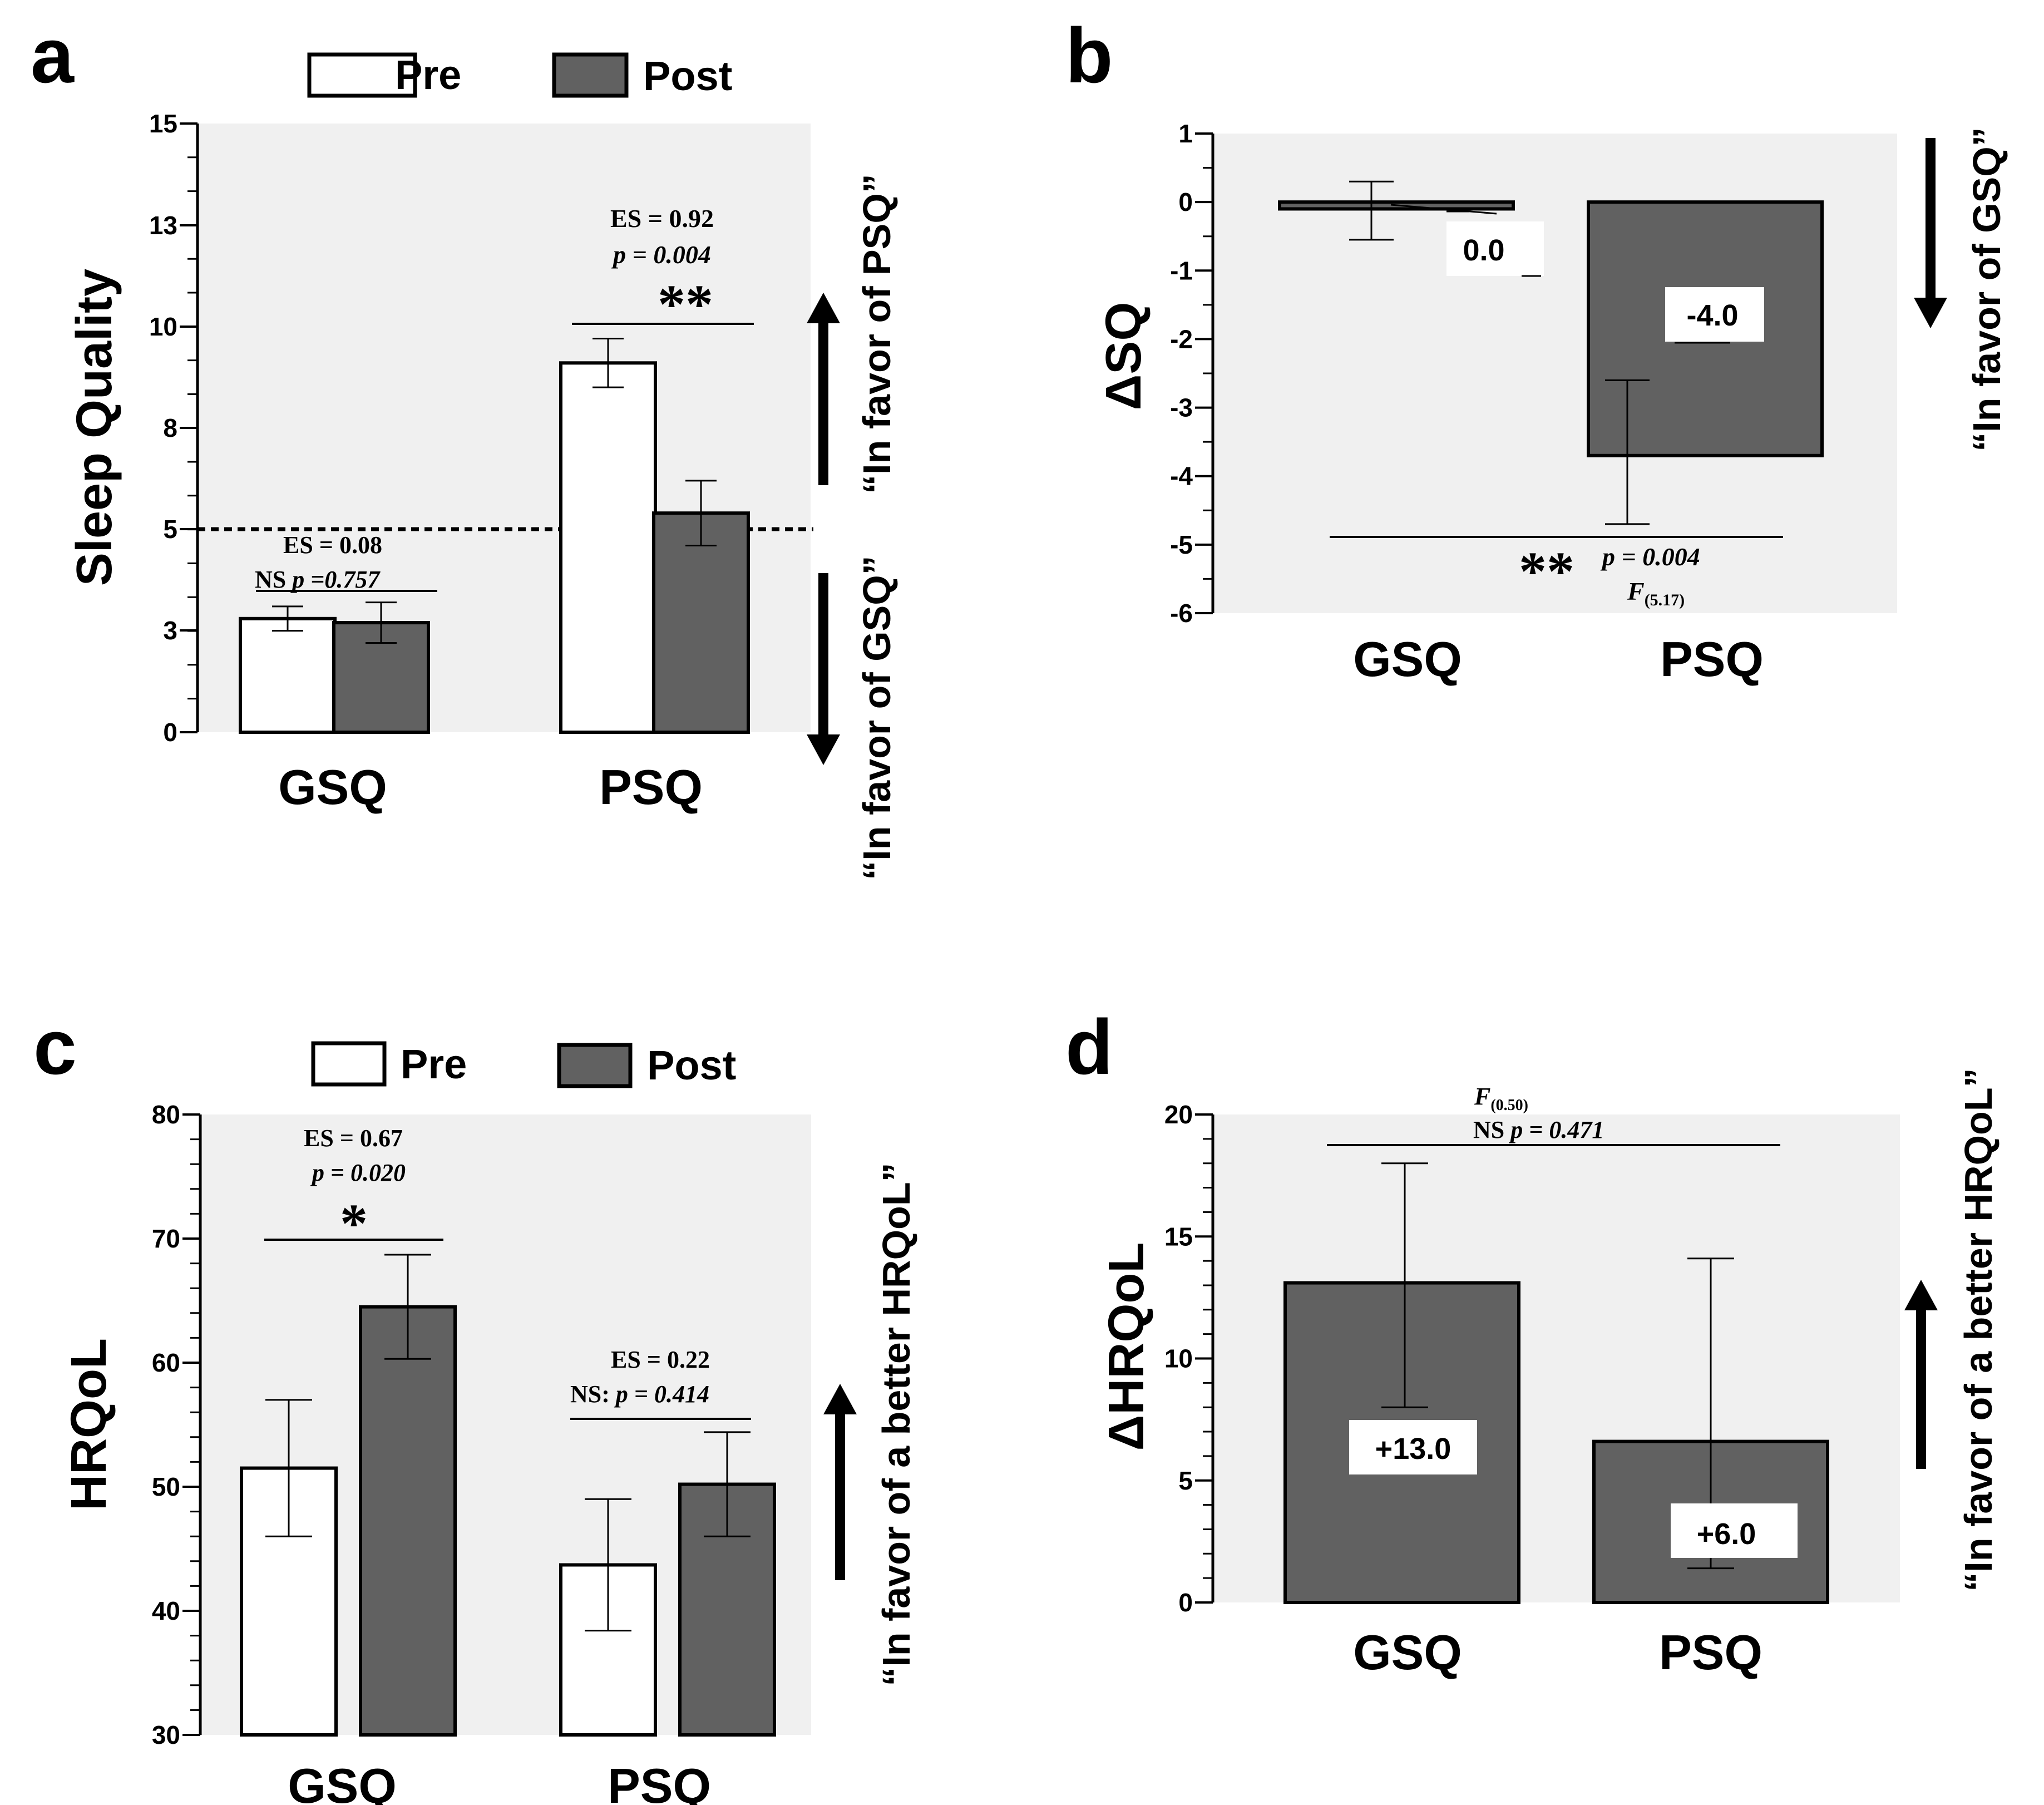 Image resolution: width=2044 pixels, height=1805 pixels. I want to click on panel-b-x-label-gsq: GSQ, so click(1407, 660).